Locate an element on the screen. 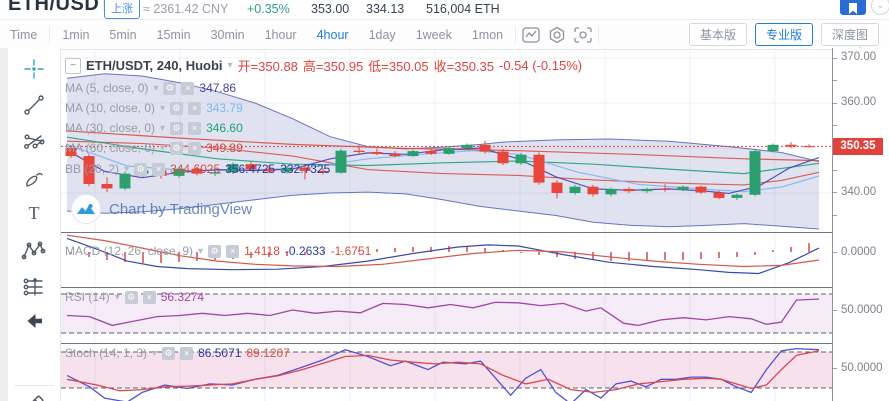 This screenshot has width=889, height=401. more-dropdown-button: ⌄ is located at coordinates (880, 7).